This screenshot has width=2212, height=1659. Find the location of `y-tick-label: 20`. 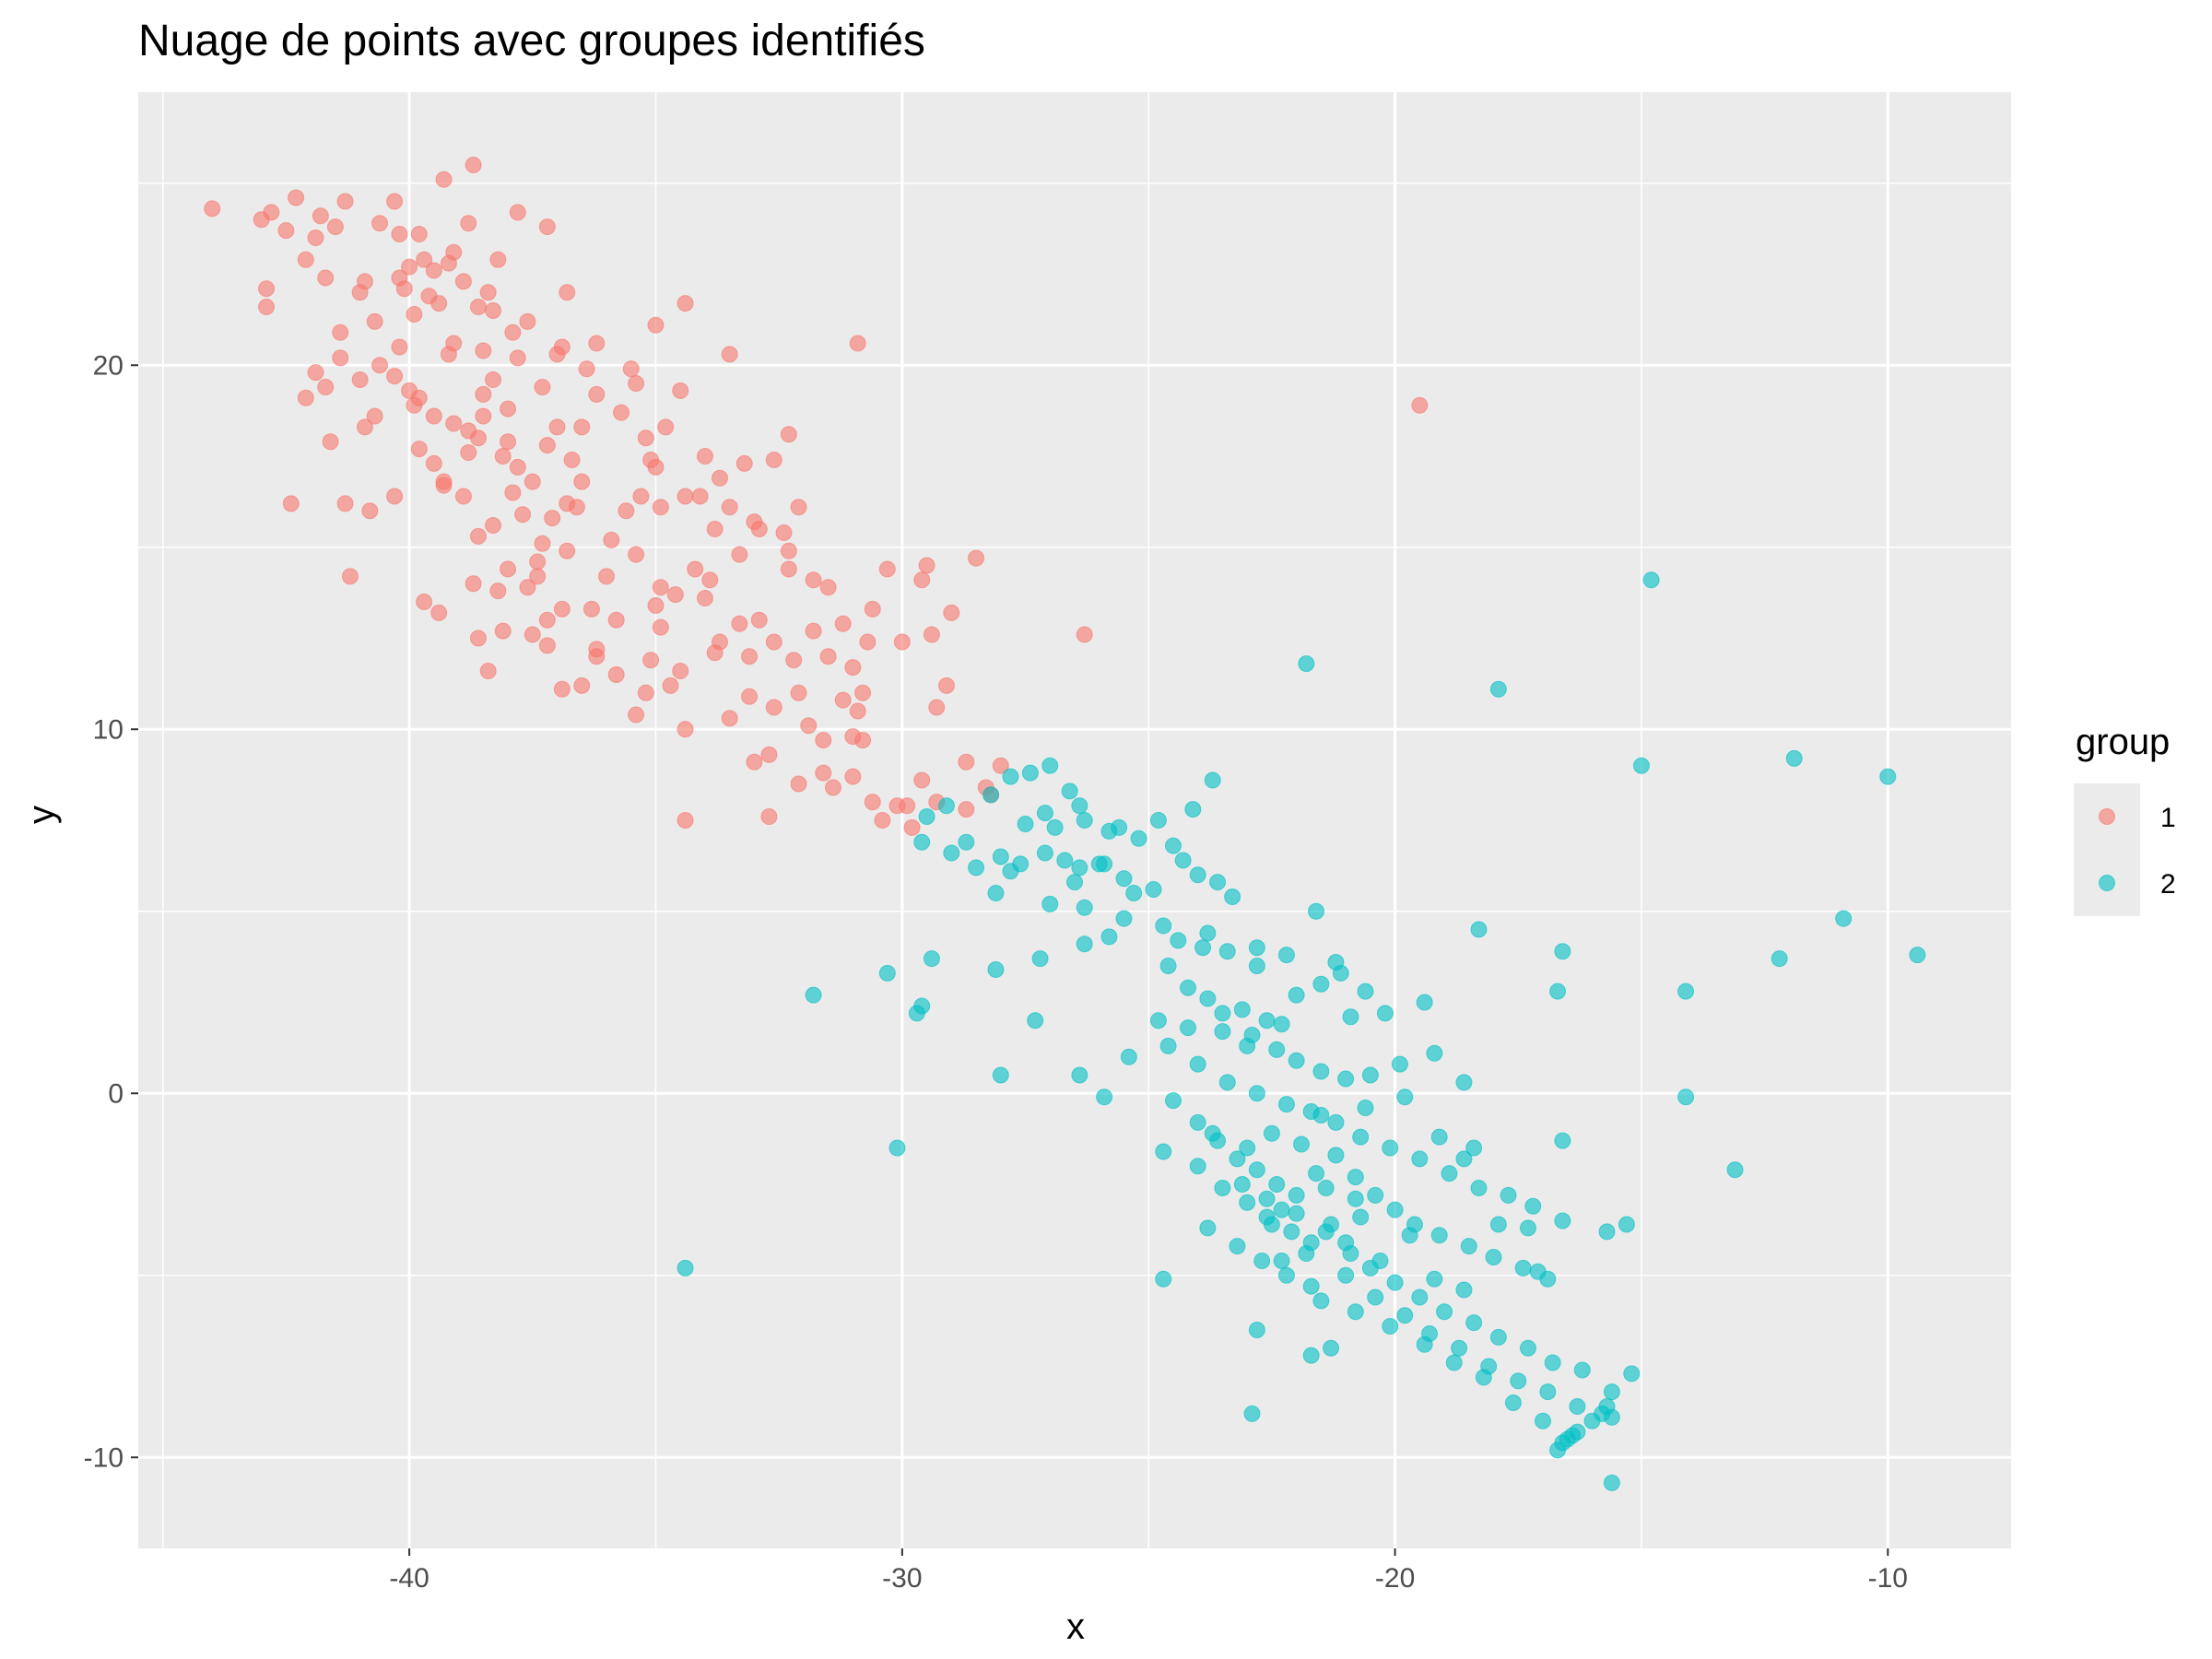

y-tick-label: 20 is located at coordinates (108, 365).